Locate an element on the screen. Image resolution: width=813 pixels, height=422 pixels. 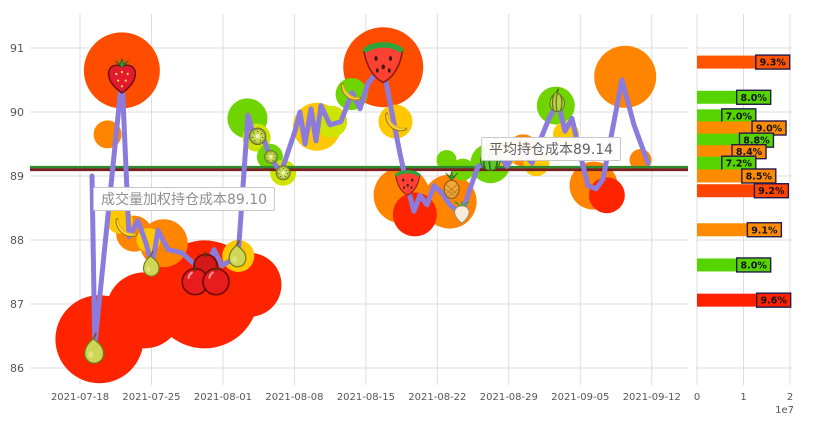
dist-bar-pct-label: 9.2% is located at coordinates (771, 191).